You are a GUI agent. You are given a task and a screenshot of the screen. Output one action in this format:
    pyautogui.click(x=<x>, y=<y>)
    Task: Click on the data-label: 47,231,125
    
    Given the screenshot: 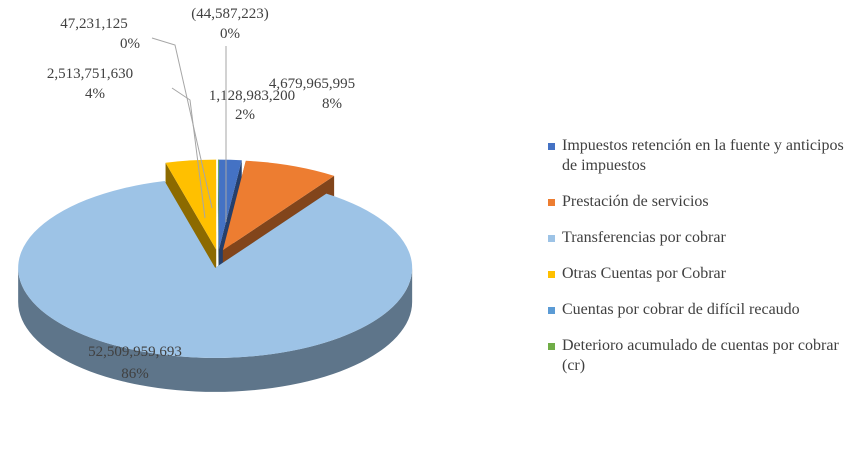 What is the action you would take?
    pyautogui.click(x=94, y=24)
    